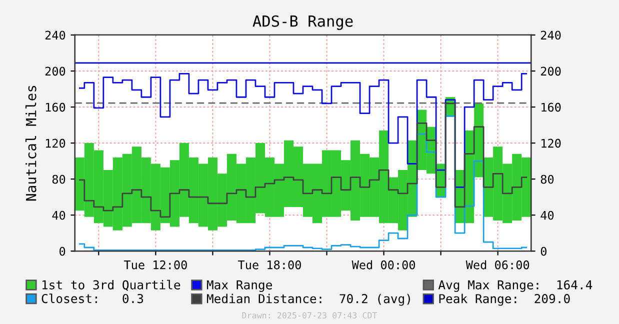  Describe the element at coordinates (55, 35) in the screenshot. I see `y-tick-label: 240` at that location.